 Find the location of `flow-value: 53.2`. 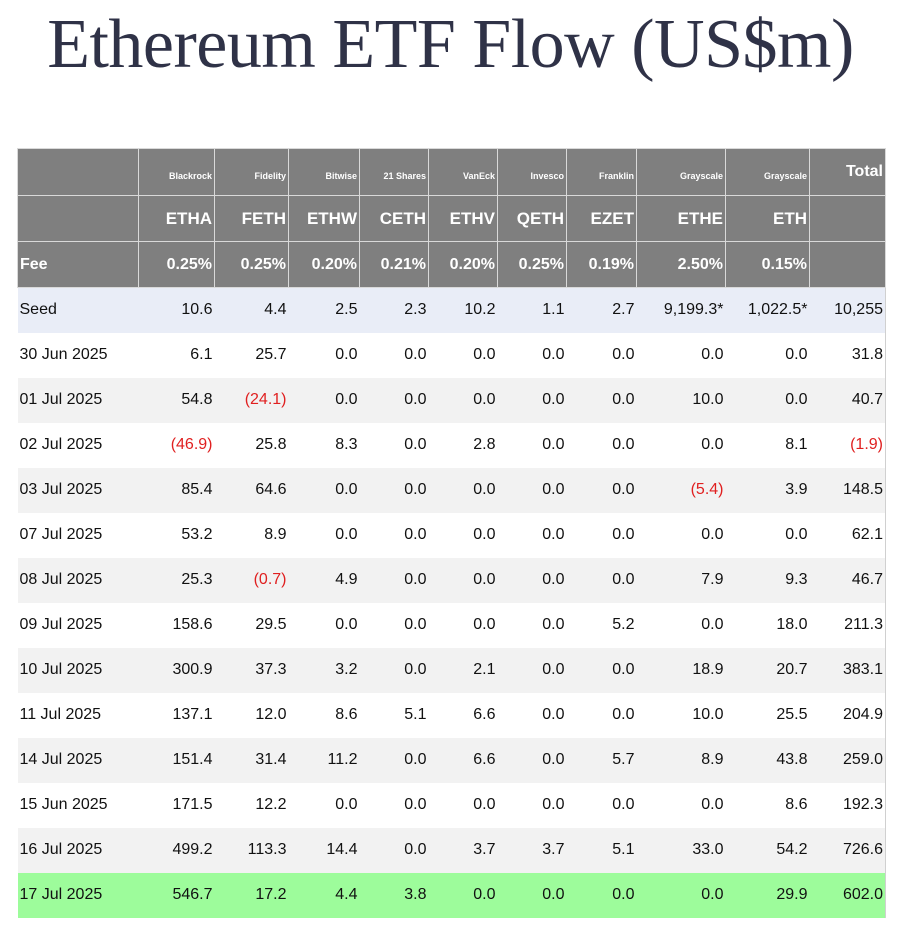

flow-value: 53.2 is located at coordinates (176, 535).